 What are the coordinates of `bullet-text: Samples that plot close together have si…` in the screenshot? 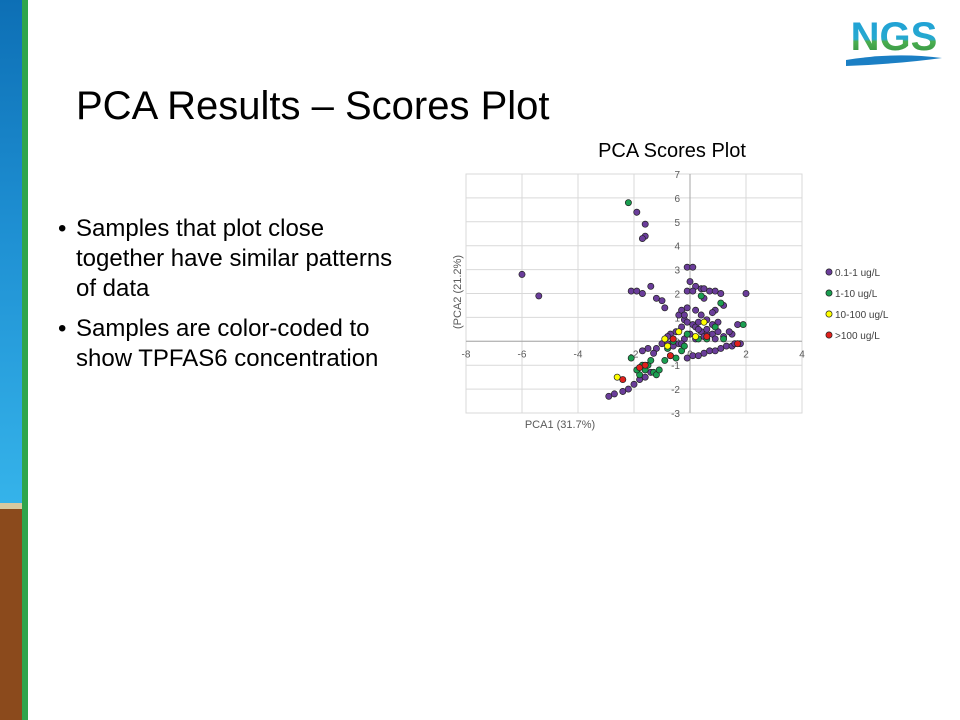 It's located at (234, 258).